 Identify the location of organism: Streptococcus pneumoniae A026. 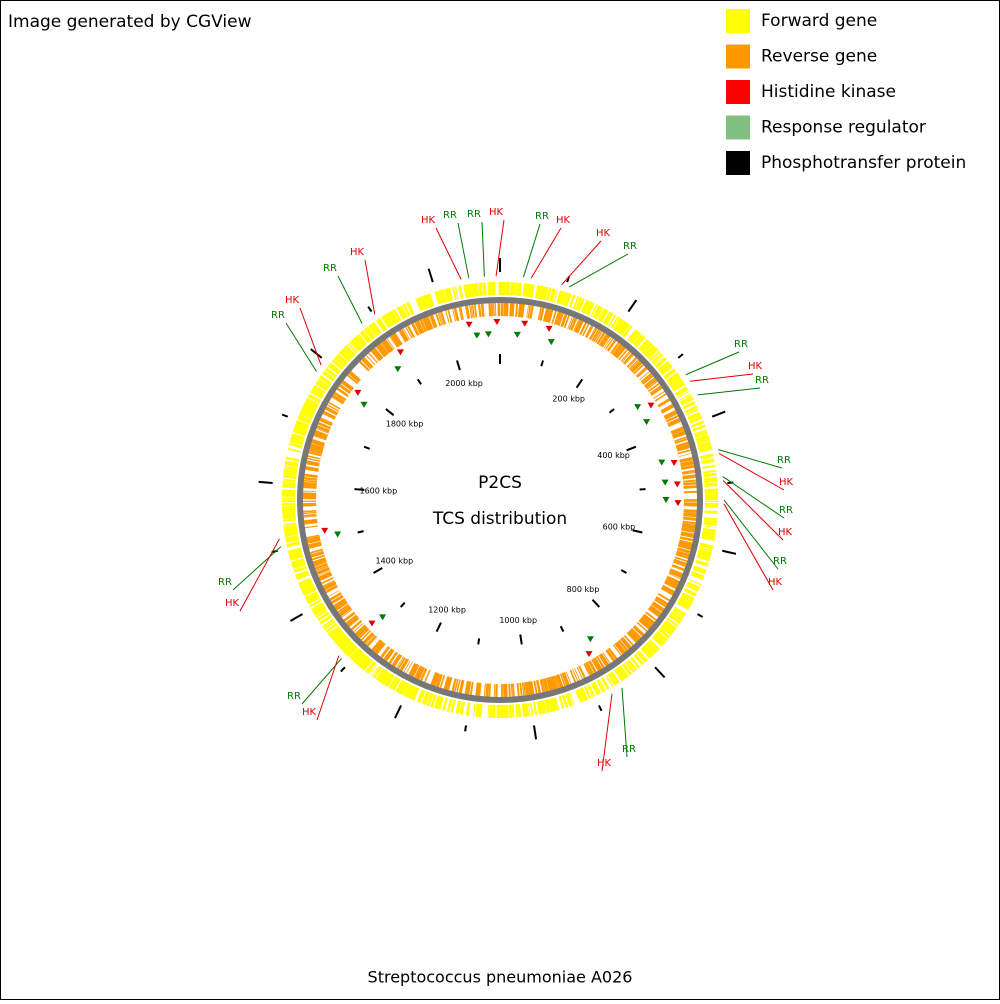
(500, 977).